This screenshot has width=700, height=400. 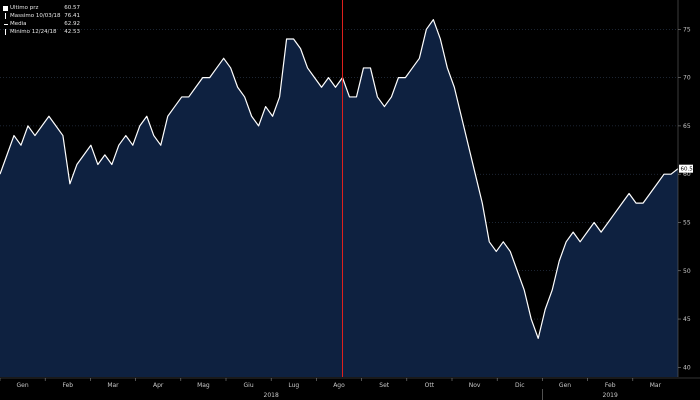 I want to click on legend-label: Massimo 10/03/18, so click(x=35, y=16).